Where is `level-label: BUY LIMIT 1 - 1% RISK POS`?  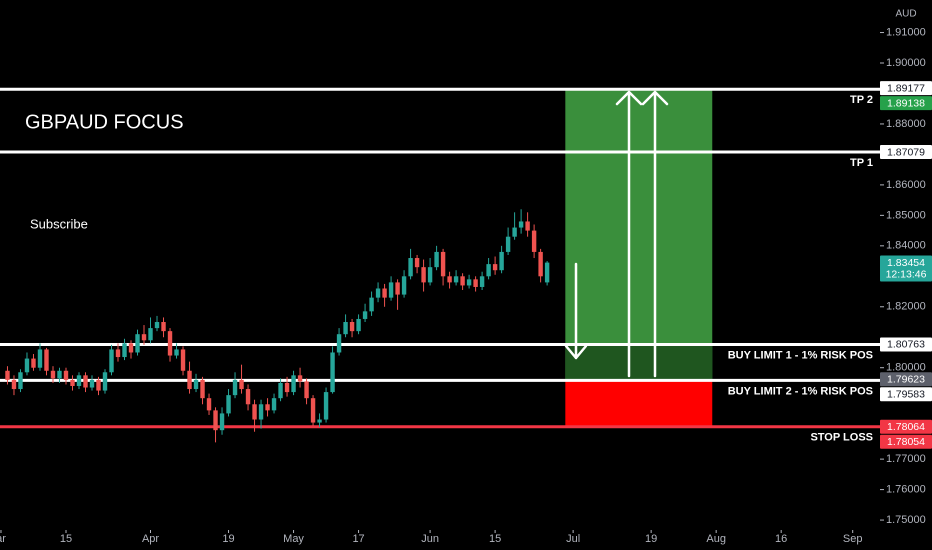
level-label: BUY LIMIT 1 - 1% RISK POS is located at coordinates (800, 355).